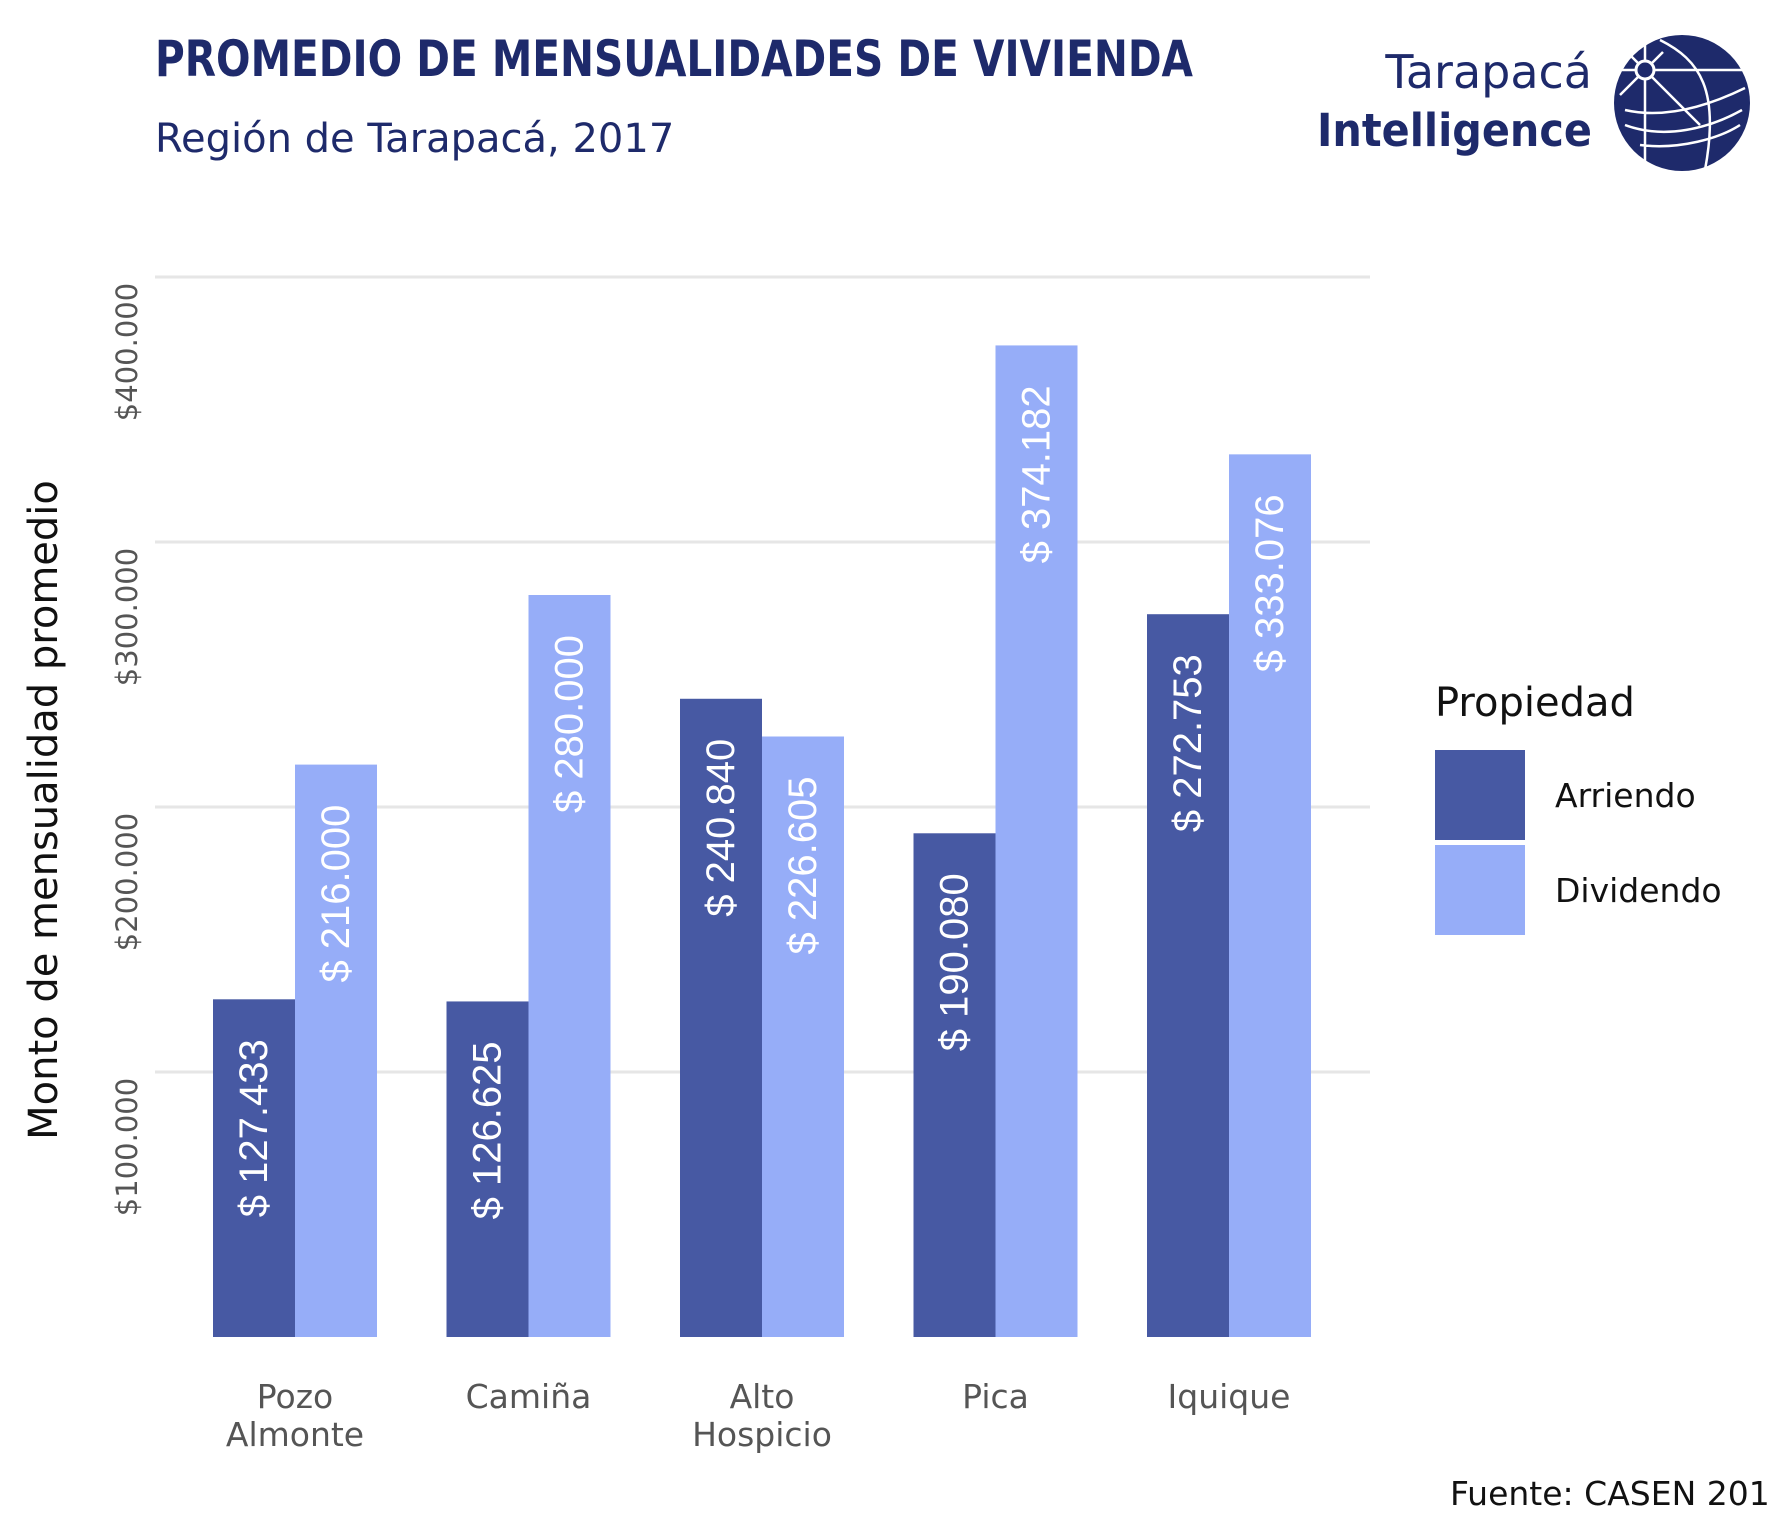 This screenshot has width=1771, height=1535. Describe the element at coordinates (295, 1434) in the screenshot. I see `x-tick-label: Almonte` at that location.